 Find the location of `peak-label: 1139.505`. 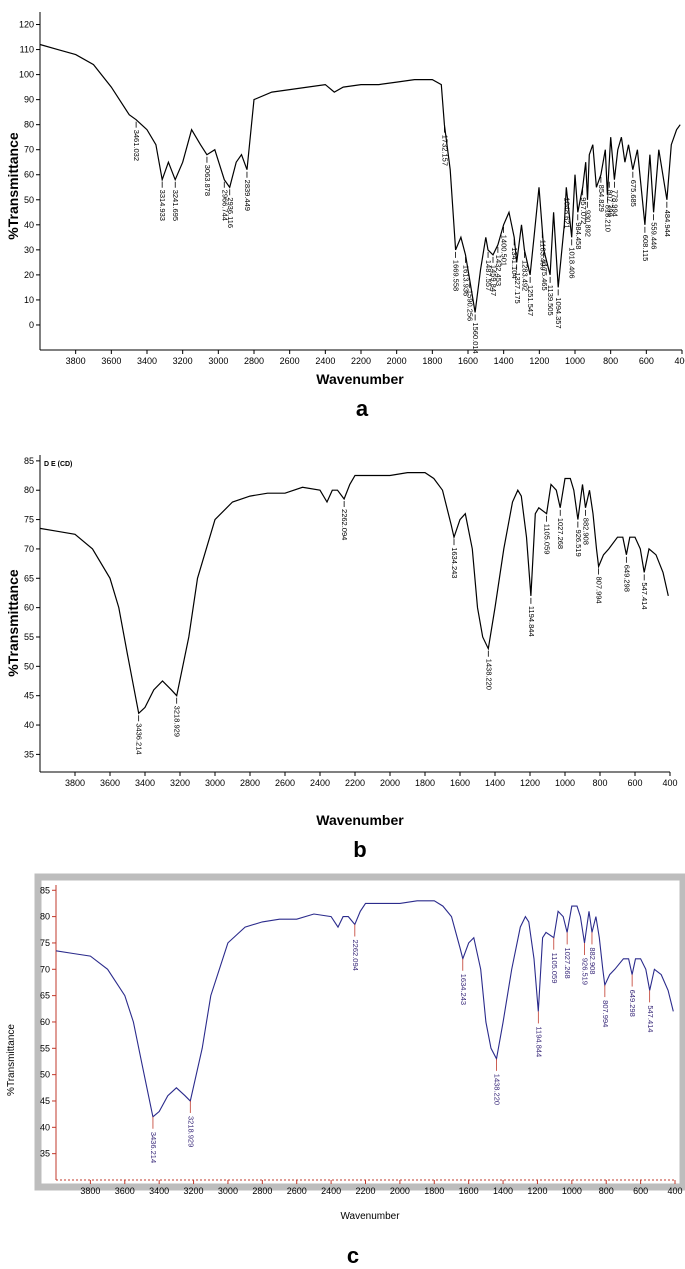

peak-label: 1139.505 is located at coordinates (550, 300).